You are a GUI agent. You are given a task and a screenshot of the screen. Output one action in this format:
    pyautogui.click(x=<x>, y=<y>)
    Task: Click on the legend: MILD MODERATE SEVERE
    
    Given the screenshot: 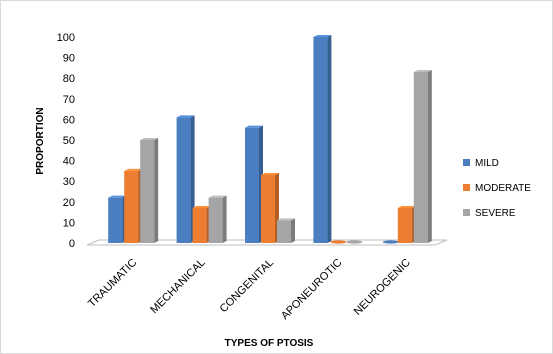 What is the action you would take?
    pyautogui.click(x=497, y=188)
    